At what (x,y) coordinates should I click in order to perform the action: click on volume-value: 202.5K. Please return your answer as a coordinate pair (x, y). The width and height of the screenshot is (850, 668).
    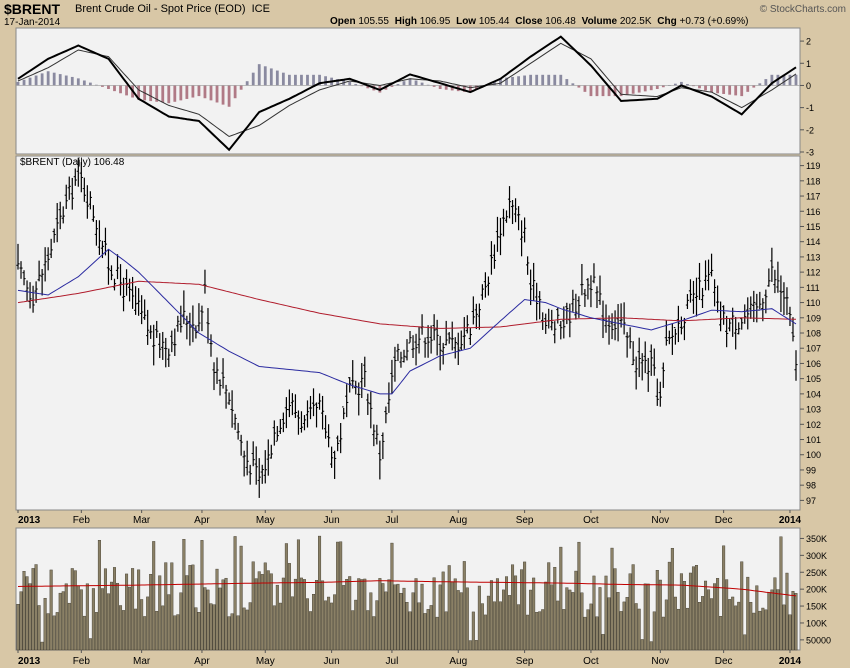
    Looking at the image, I should click on (635, 21).